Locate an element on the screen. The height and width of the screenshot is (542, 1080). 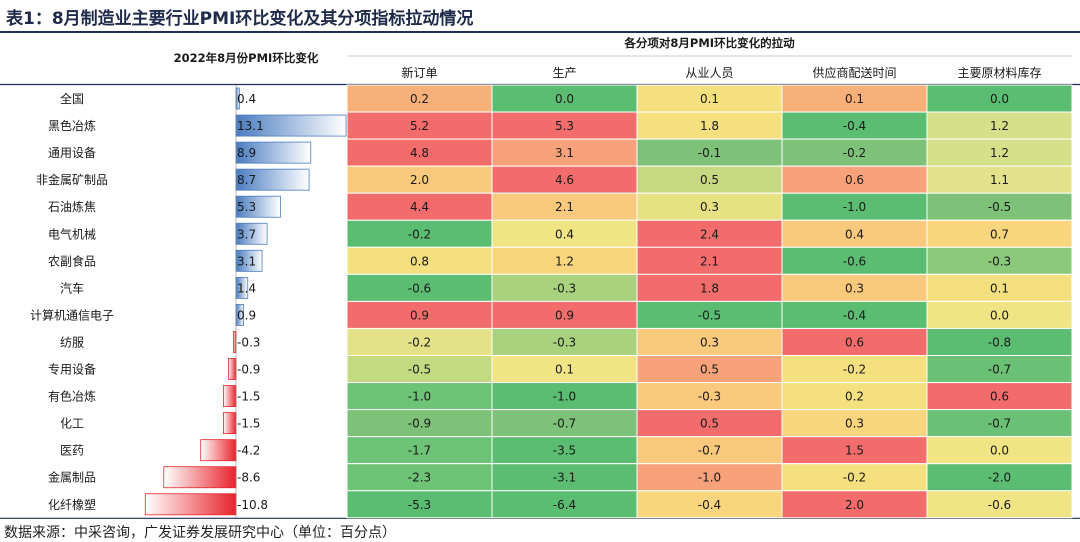
industry-label: 黑色冶炼 is located at coordinates (72, 125).